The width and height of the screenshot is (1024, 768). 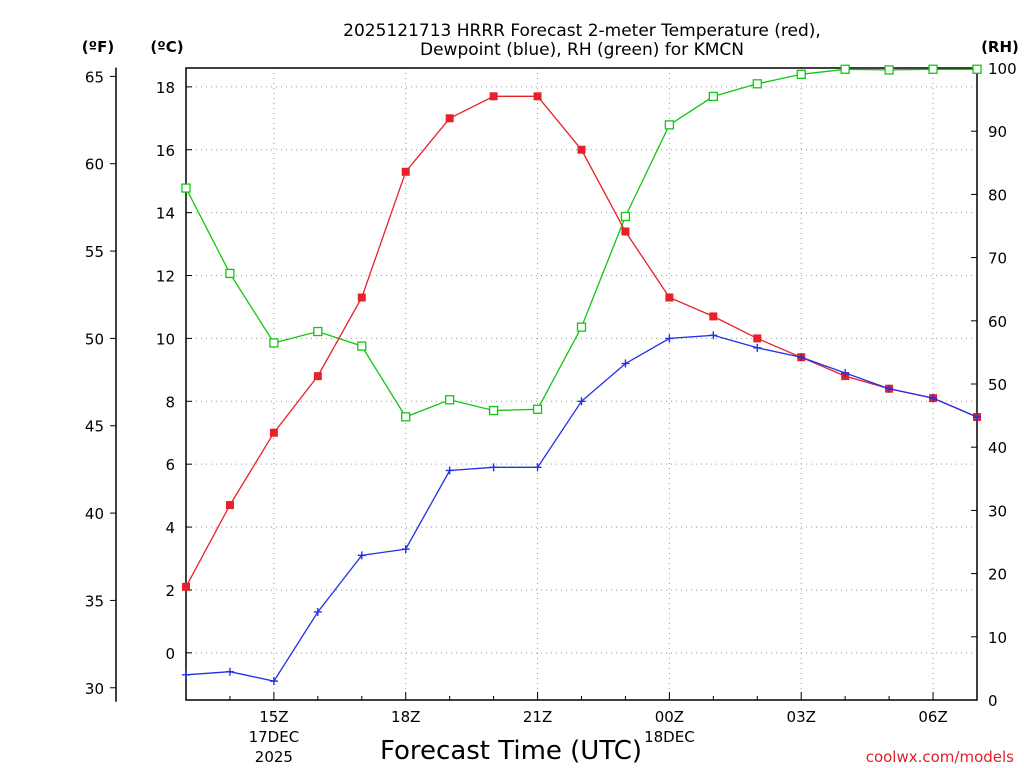 What do you see at coordinates (997, 132) in the screenshot?
I see `rh-tick-label-90: 90` at bounding box center [997, 132].